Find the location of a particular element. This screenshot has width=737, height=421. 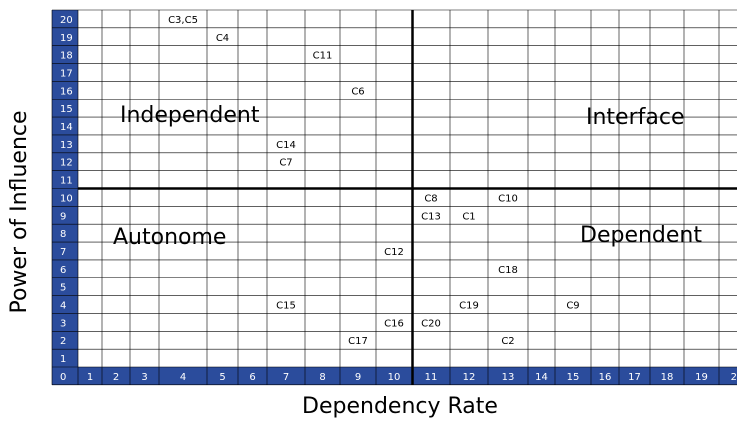

y-tick-label: 9 is located at coordinates (63, 216).